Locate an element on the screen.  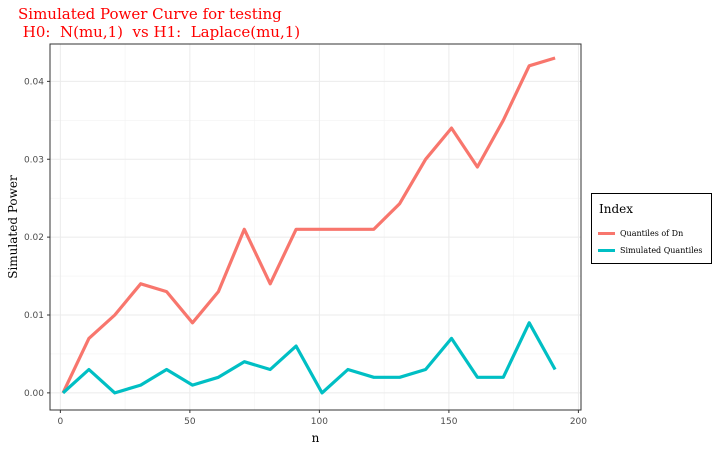
legend-label-simulated-quantiles: Simulated Quantiles is located at coordinates (661, 250).